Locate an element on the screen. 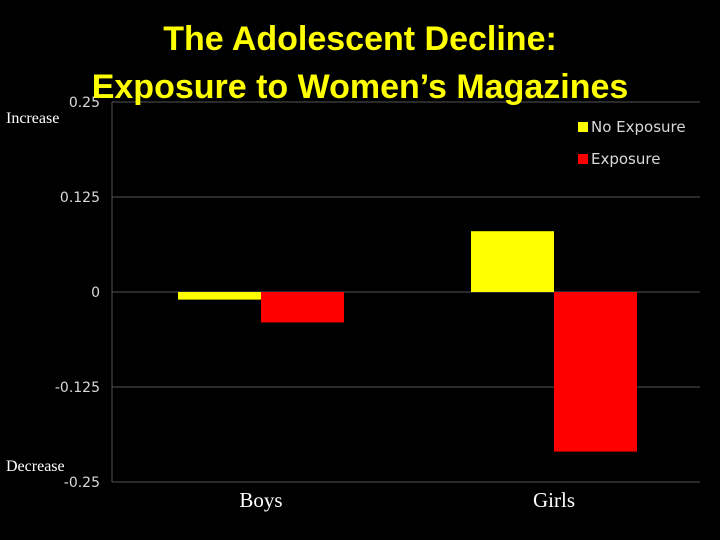 Image resolution: width=720 pixels, height=540 pixels. y-tick-label: 0.125 is located at coordinates (80, 198).